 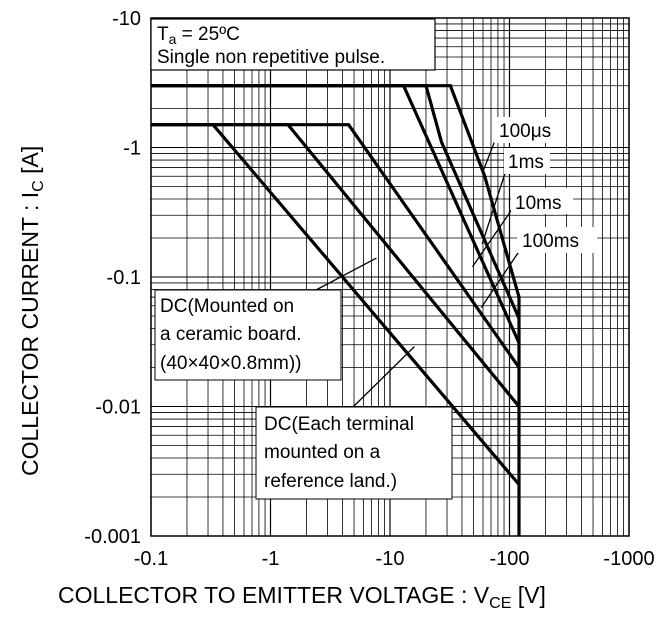 What do you see at coordinates (628, 559) in the screenshot?
I see `x-tick-label: -1000` at bounding box center [628, 559].